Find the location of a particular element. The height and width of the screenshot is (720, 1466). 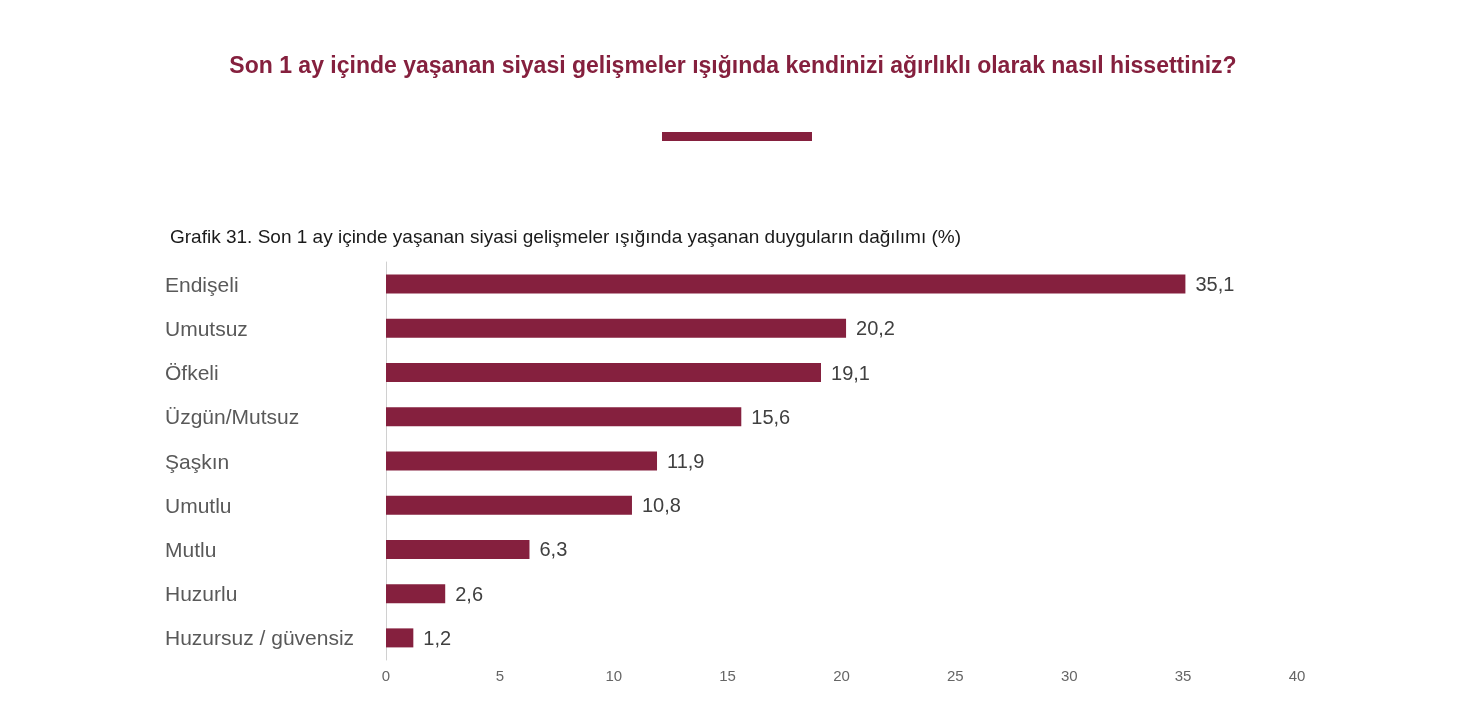

data-label: 20,2 is located at coordinates (875, 328).